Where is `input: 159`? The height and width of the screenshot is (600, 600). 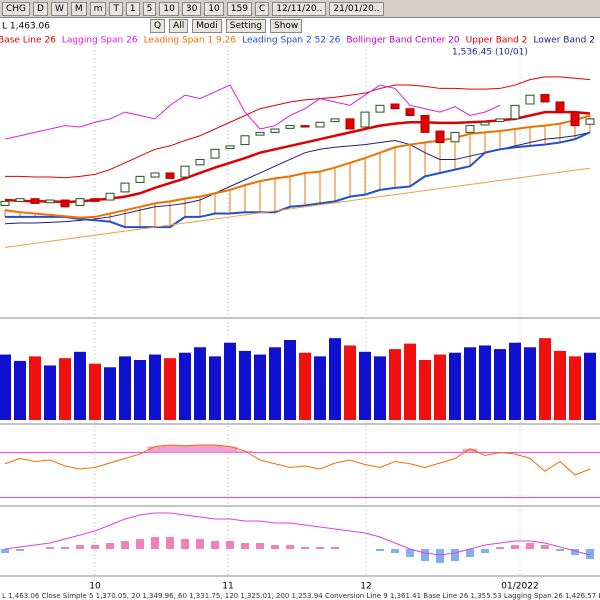 input: 159 is located at coordinates (239, 8).